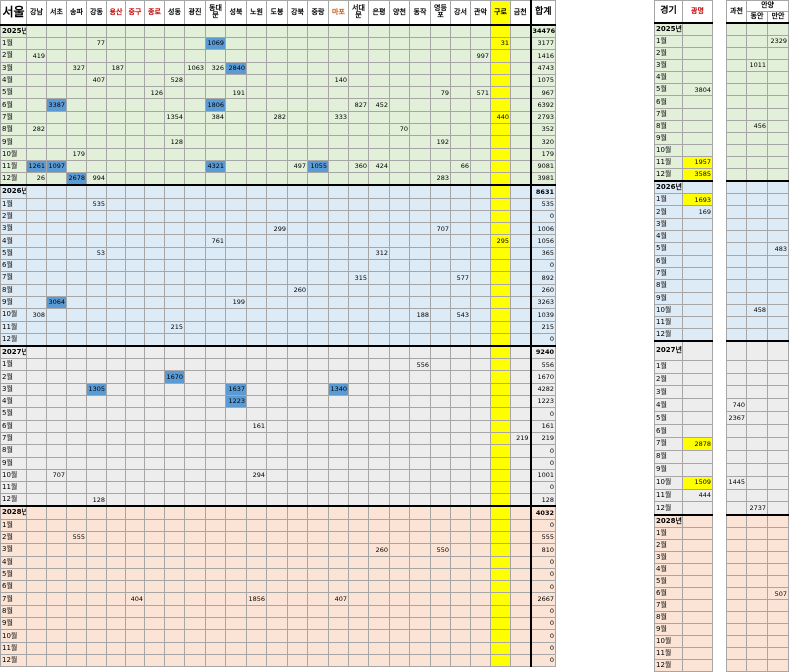 The image size is (789, 672). I want to click on month-sum: 0, so click(542, 660).